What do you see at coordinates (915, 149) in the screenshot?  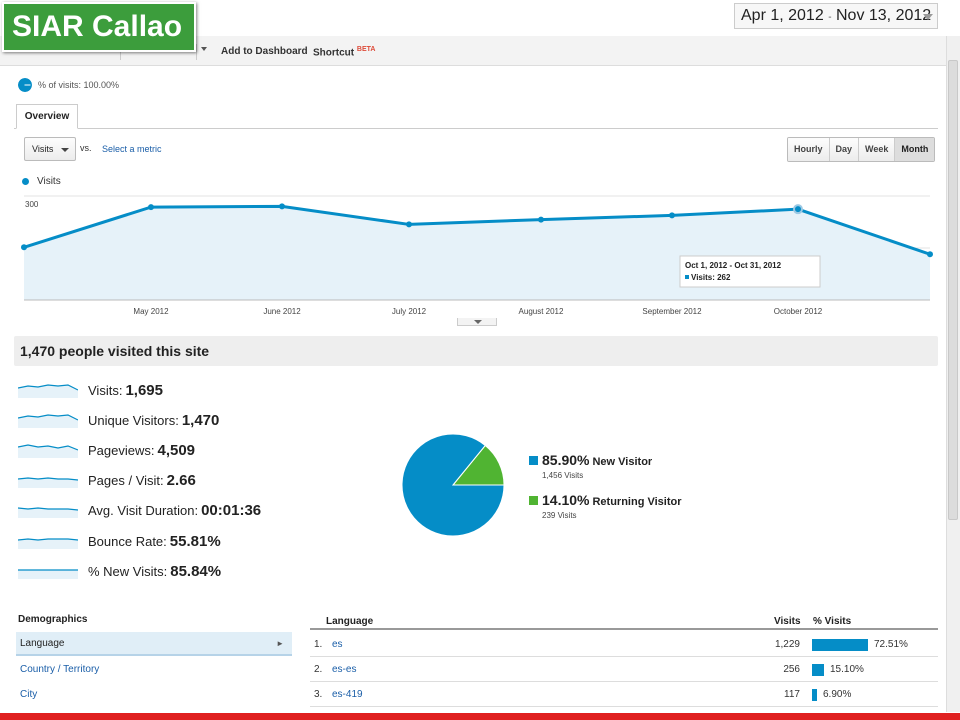 I see `granularity-month-button: Month` at bounding box center [915, 149].